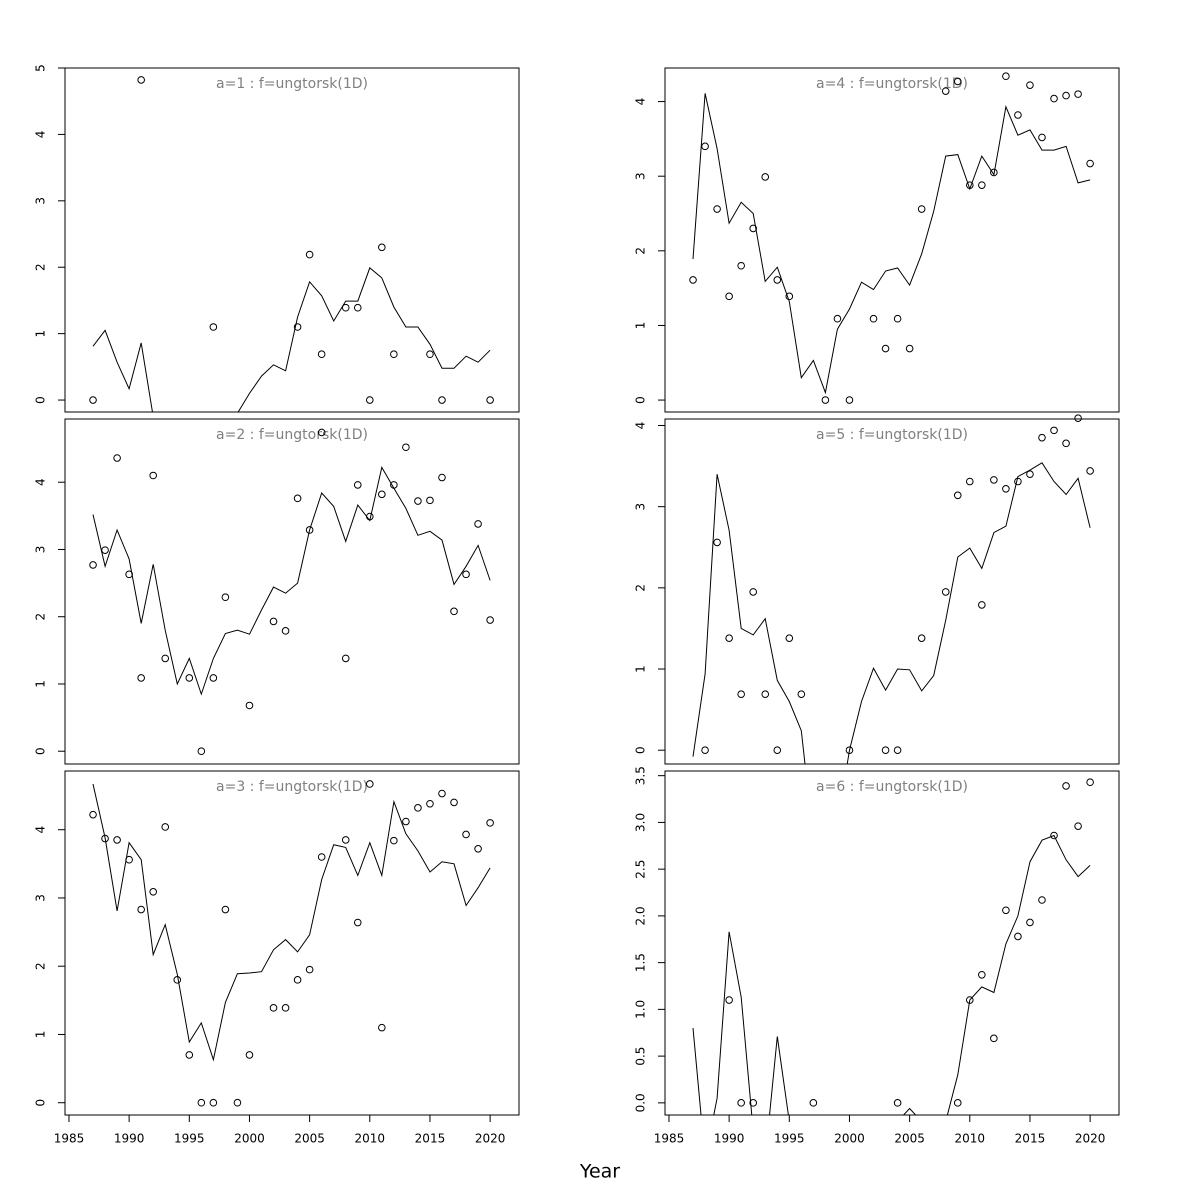 Image resolution: width=1200 pixels, height=1200 pixels. Describe the element at coordinates (41, 1103) in the screenshot. I see `y-tick-label: 0` at that location.